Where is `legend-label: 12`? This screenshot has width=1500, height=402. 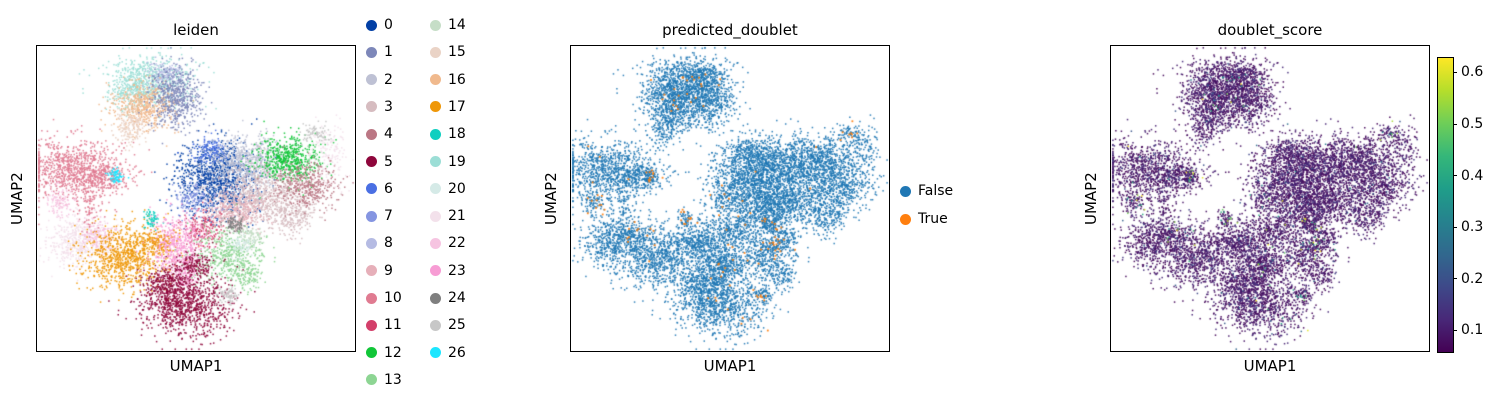 legend-label: 12 is located at coordinates (393, 352).